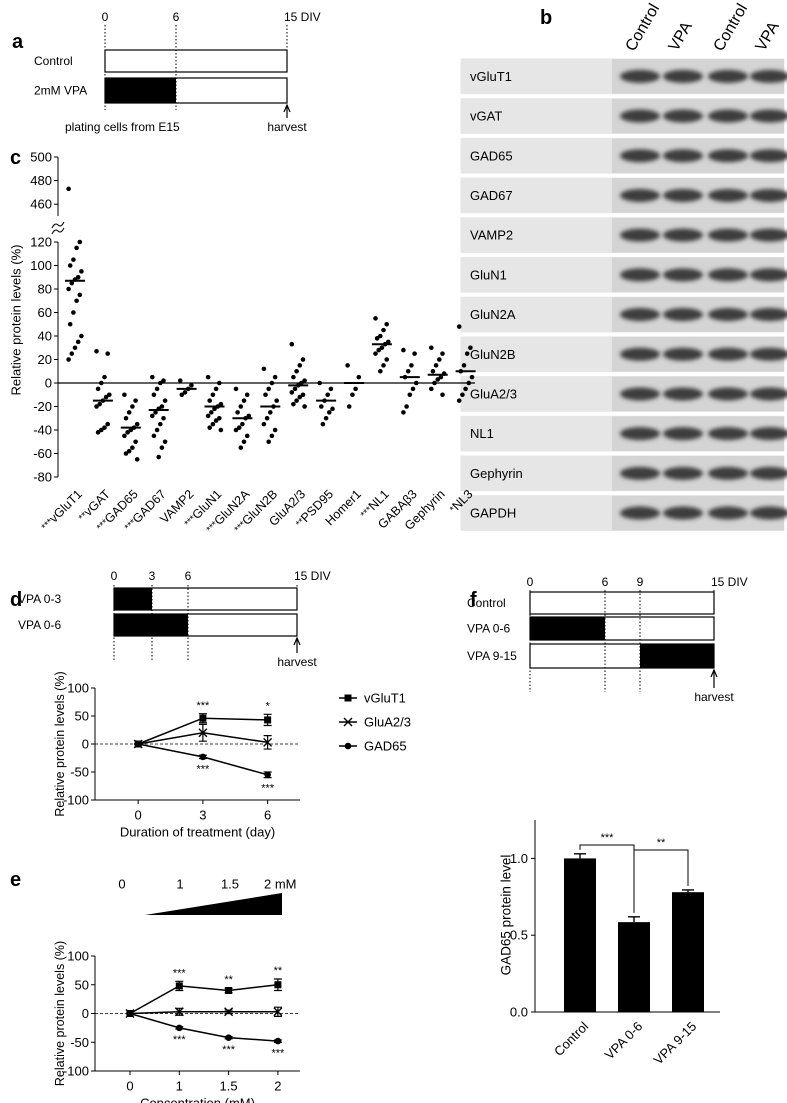 The height and width of the screenshot is (1103, 787). What do you see at coordinates (493, 314) in the screenshot?
I see `blot-row-label: GluN2A` at bounding box center [493, 314].